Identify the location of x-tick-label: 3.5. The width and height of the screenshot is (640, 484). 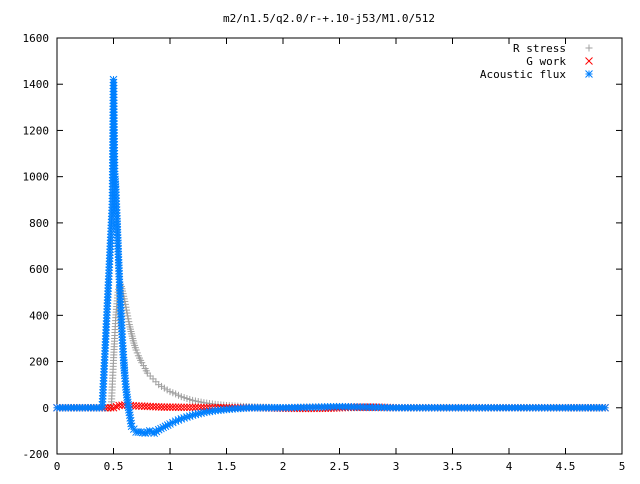
(453, 466).